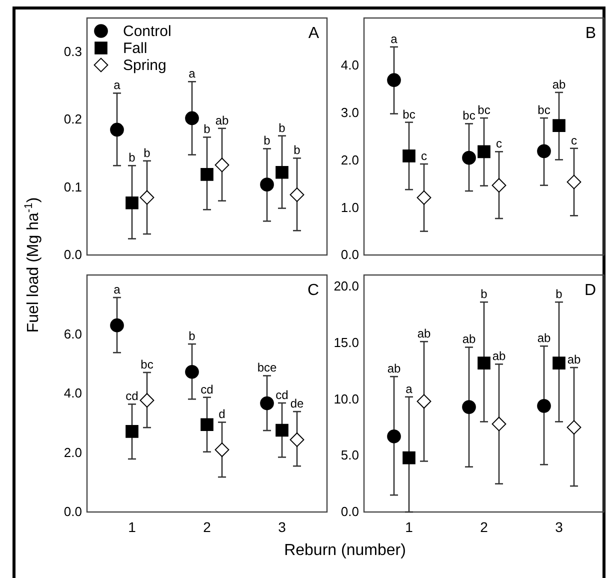 The width and height of the screenshot is (611, 578). What do you see at coordinates (73, 52) in the screenshot?
I see `y-tick-label: 0.3` at bounding box center [73, 52].